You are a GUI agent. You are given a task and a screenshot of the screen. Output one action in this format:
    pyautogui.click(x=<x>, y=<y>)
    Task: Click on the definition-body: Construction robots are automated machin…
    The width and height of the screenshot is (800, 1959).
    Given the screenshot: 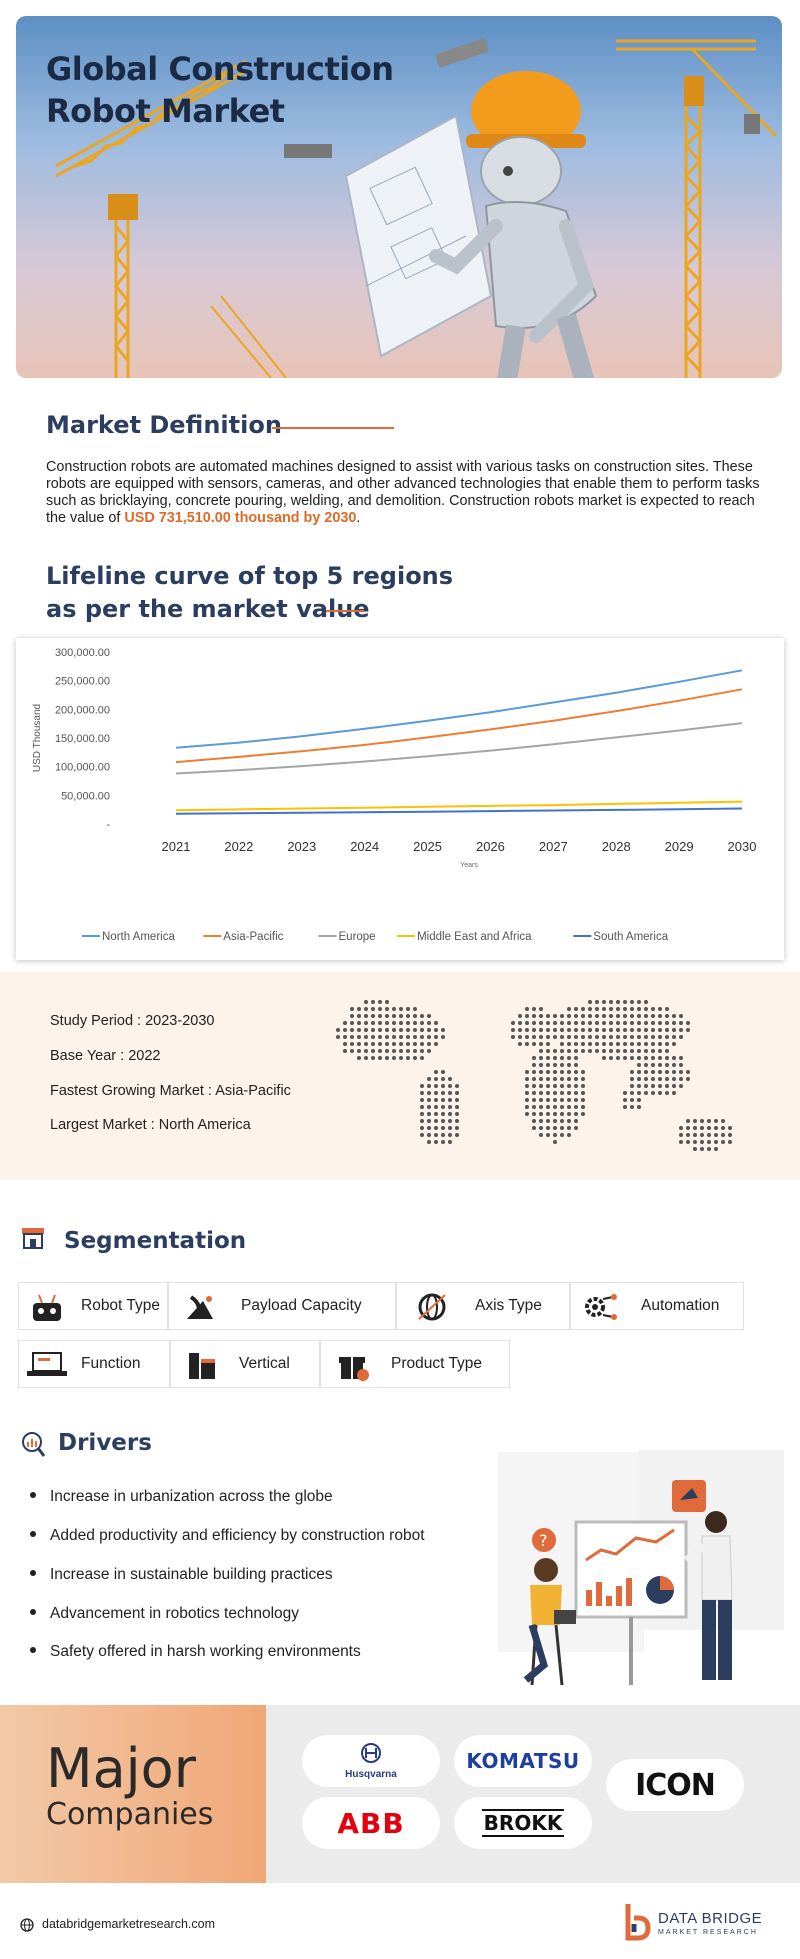 What is the action you would take?
    pyautogui.click(x=403, y=492)
    